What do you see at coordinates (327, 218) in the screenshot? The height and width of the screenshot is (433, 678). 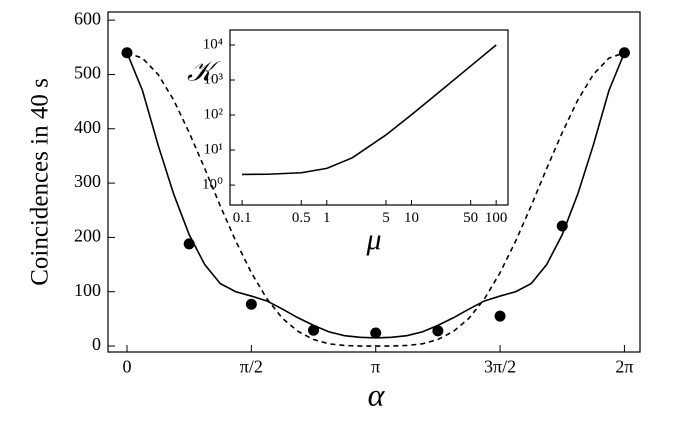 I see `x-tick-label: 1` at bounding box center [327, 218].